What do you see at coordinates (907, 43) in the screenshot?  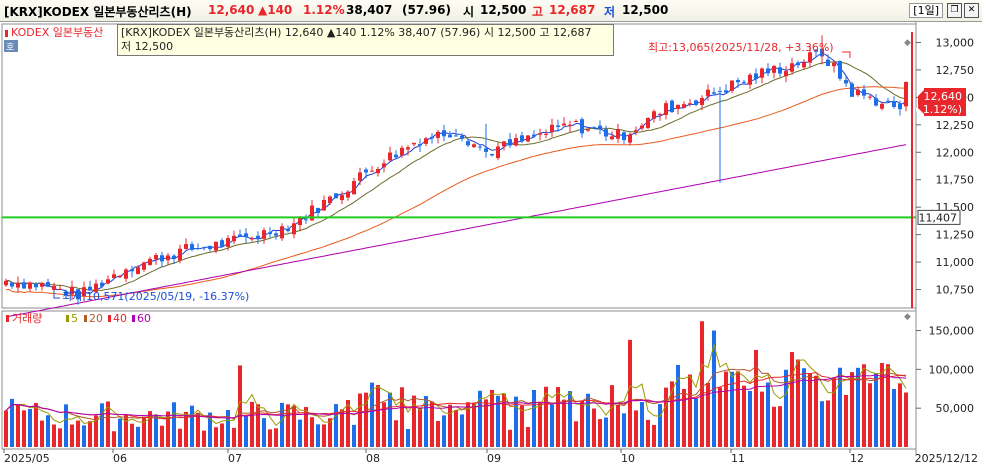 I see `scroll-up-icon: ◆` at bounding box center [907, 43].